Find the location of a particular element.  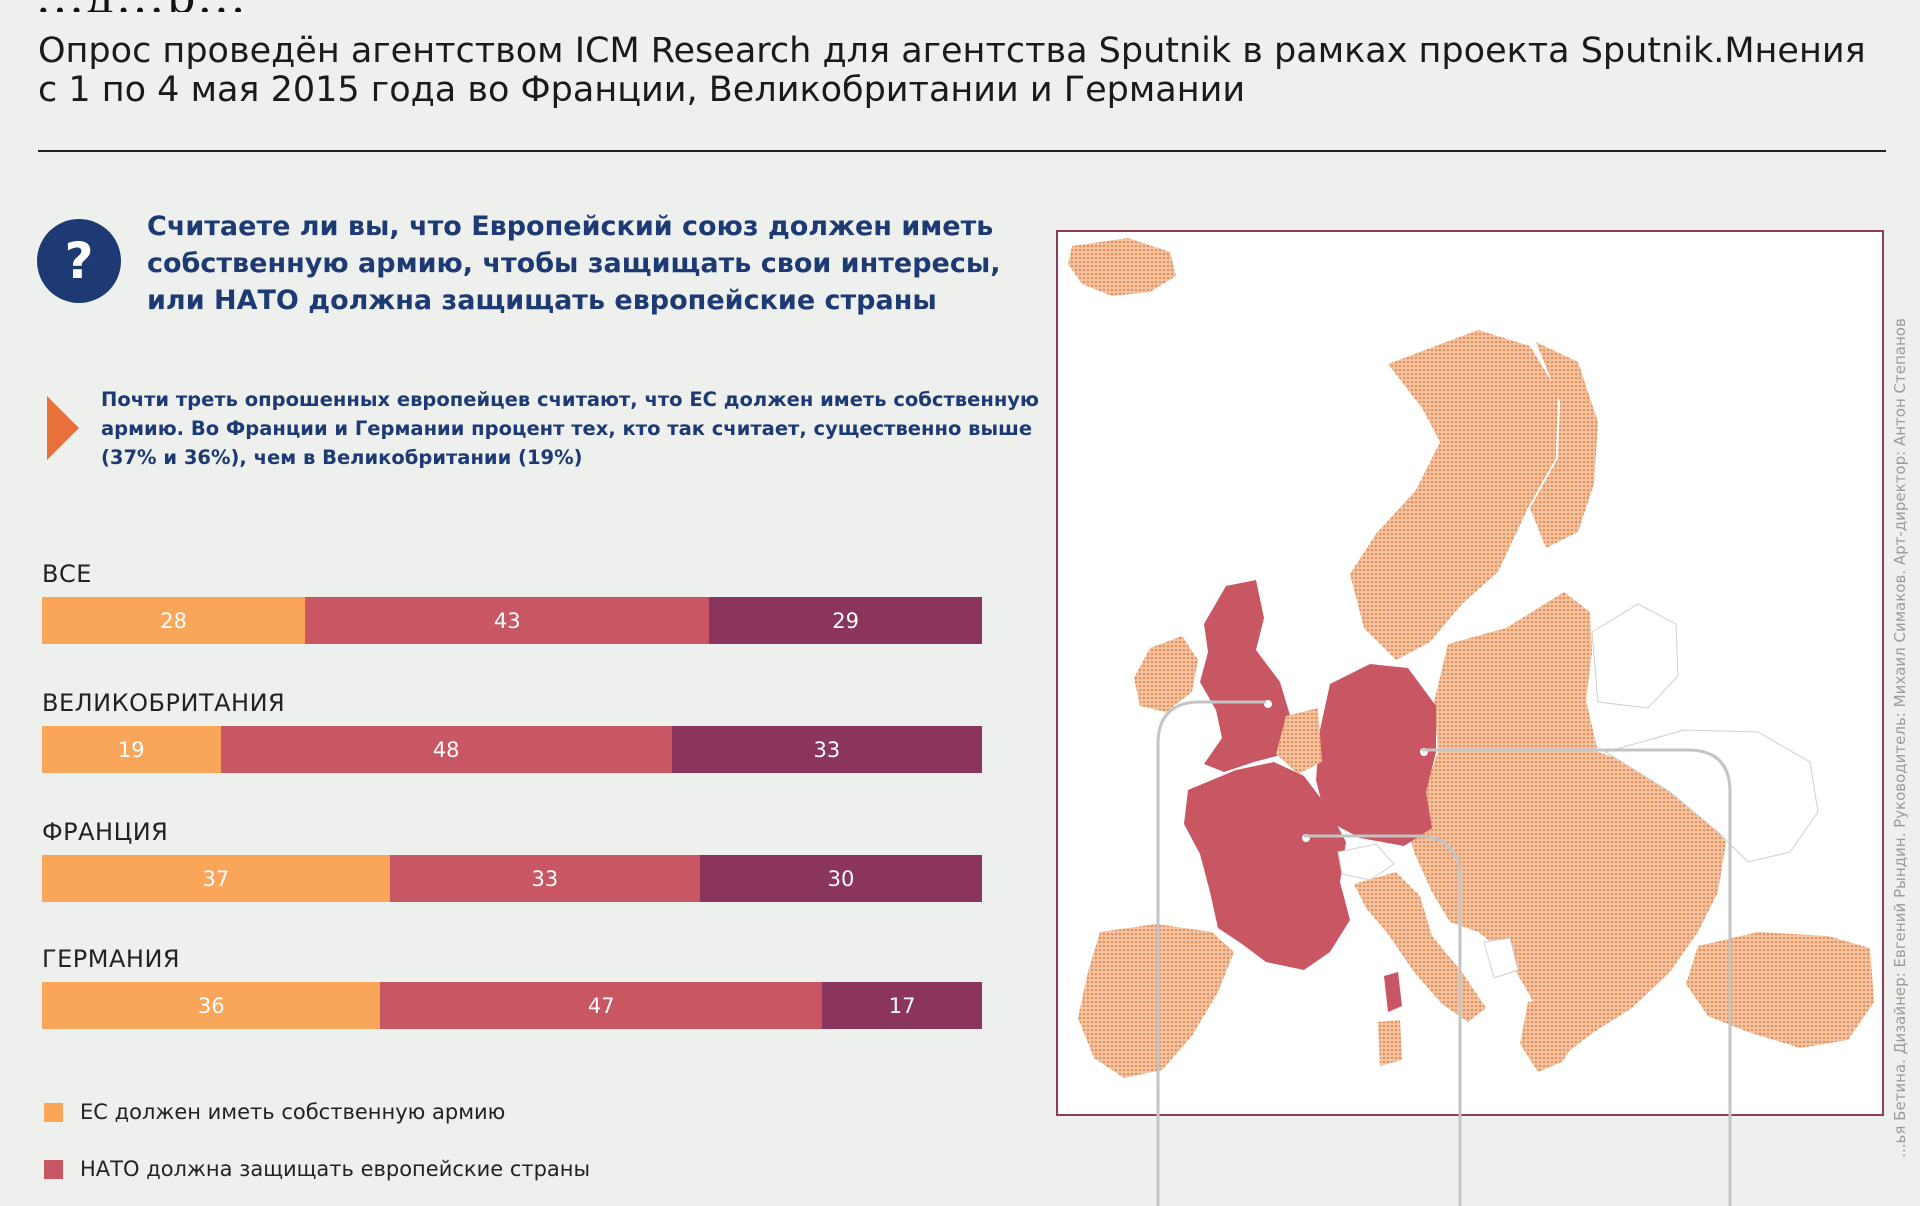

bar-segment: 36 is located at coordinates (211, 1005).